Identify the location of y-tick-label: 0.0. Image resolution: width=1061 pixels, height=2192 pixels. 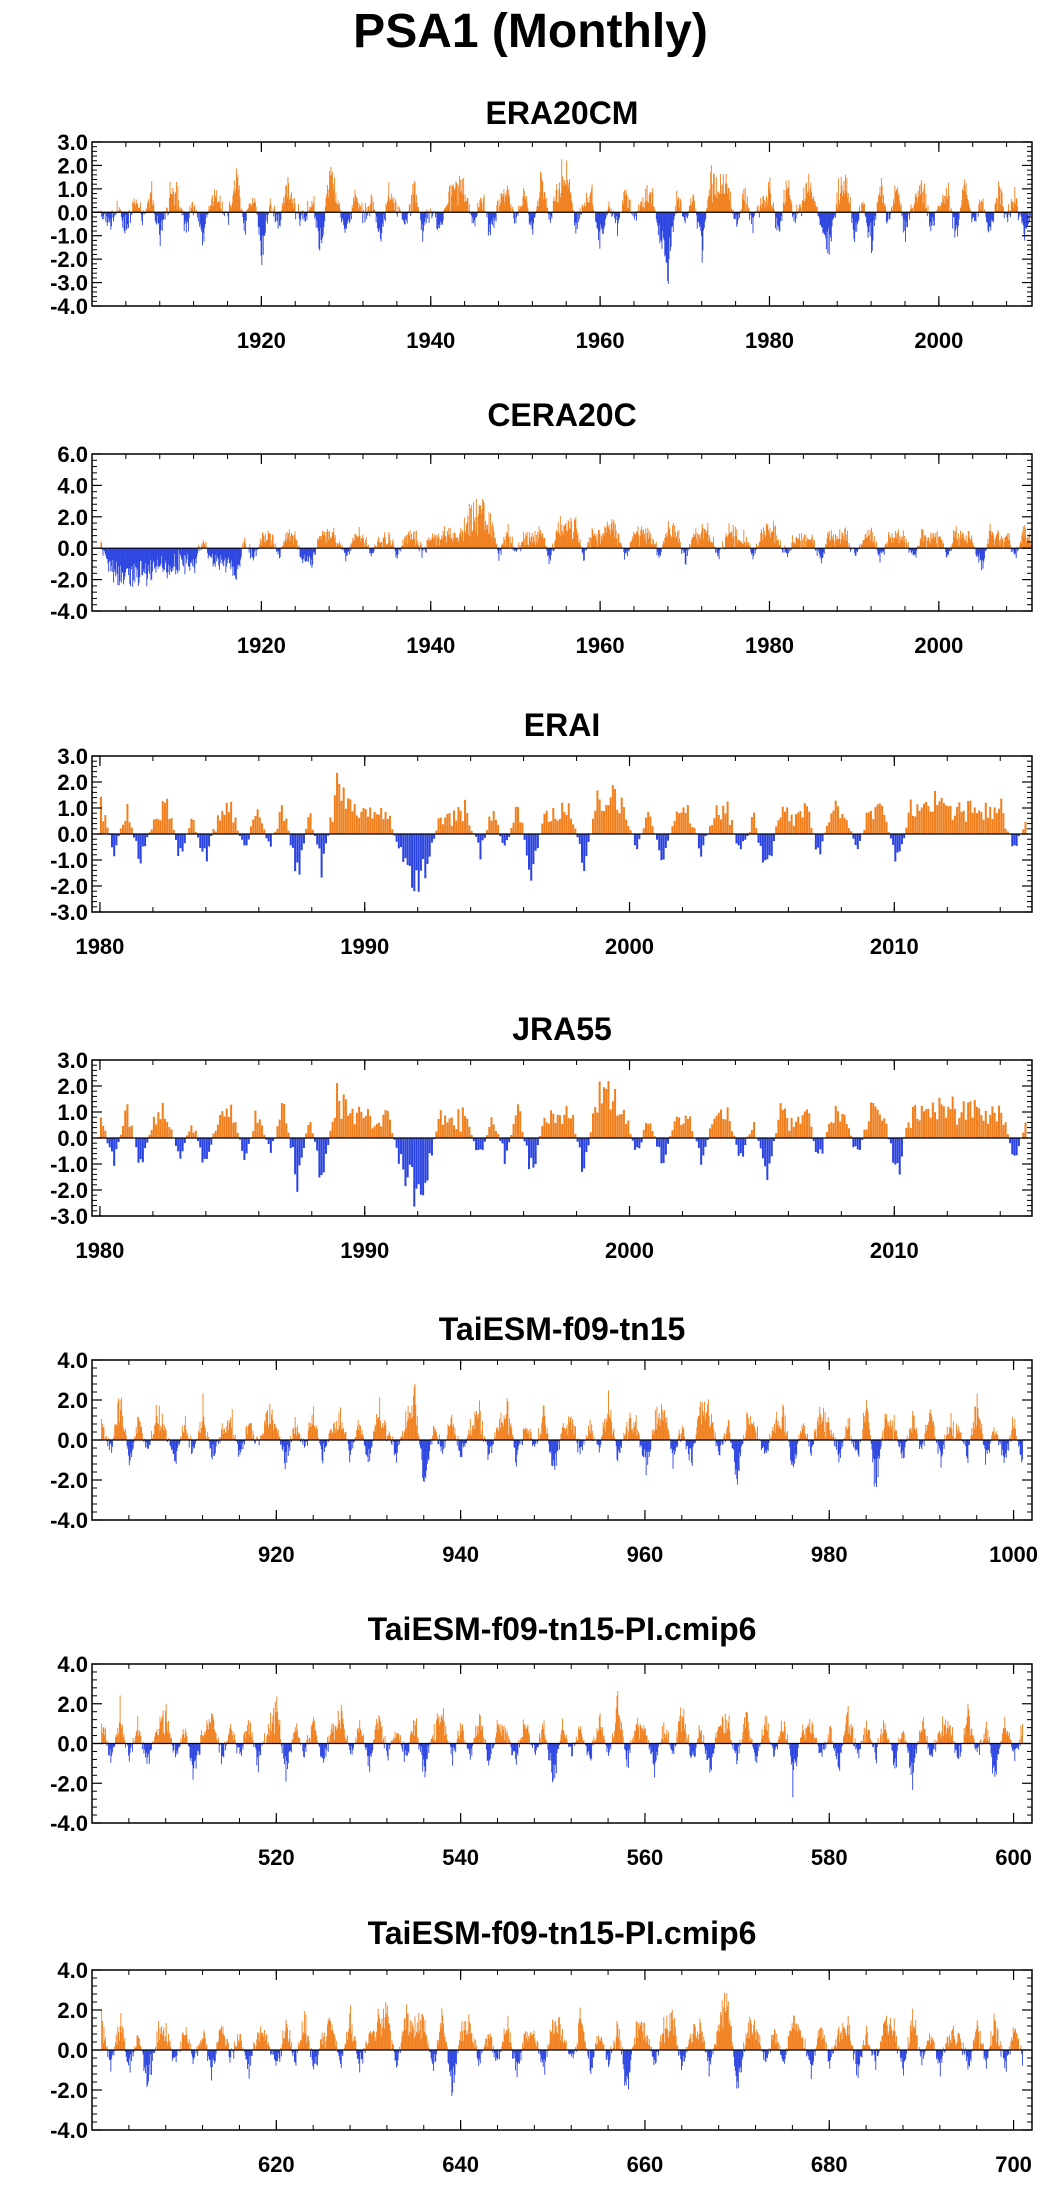
(72, 834).